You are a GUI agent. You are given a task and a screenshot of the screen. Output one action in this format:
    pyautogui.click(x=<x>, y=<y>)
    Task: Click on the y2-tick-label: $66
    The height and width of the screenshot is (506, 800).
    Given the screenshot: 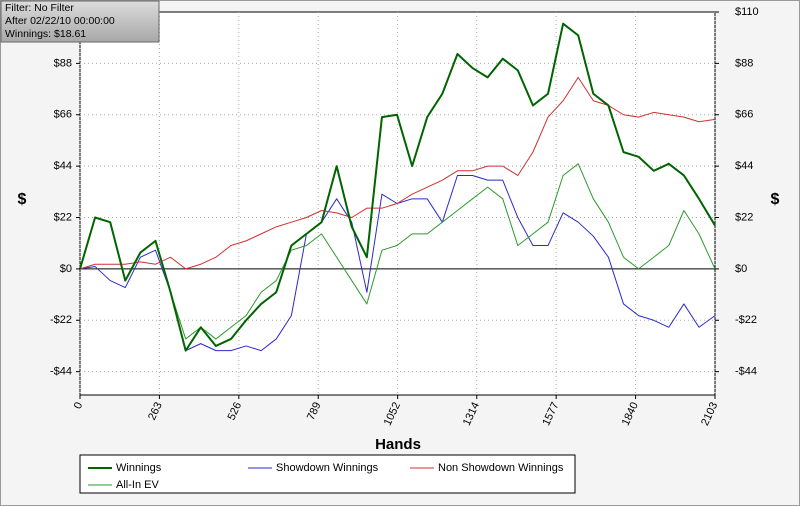 What is the action you would take?
    pyautogui.click(x=744, y=115)
    